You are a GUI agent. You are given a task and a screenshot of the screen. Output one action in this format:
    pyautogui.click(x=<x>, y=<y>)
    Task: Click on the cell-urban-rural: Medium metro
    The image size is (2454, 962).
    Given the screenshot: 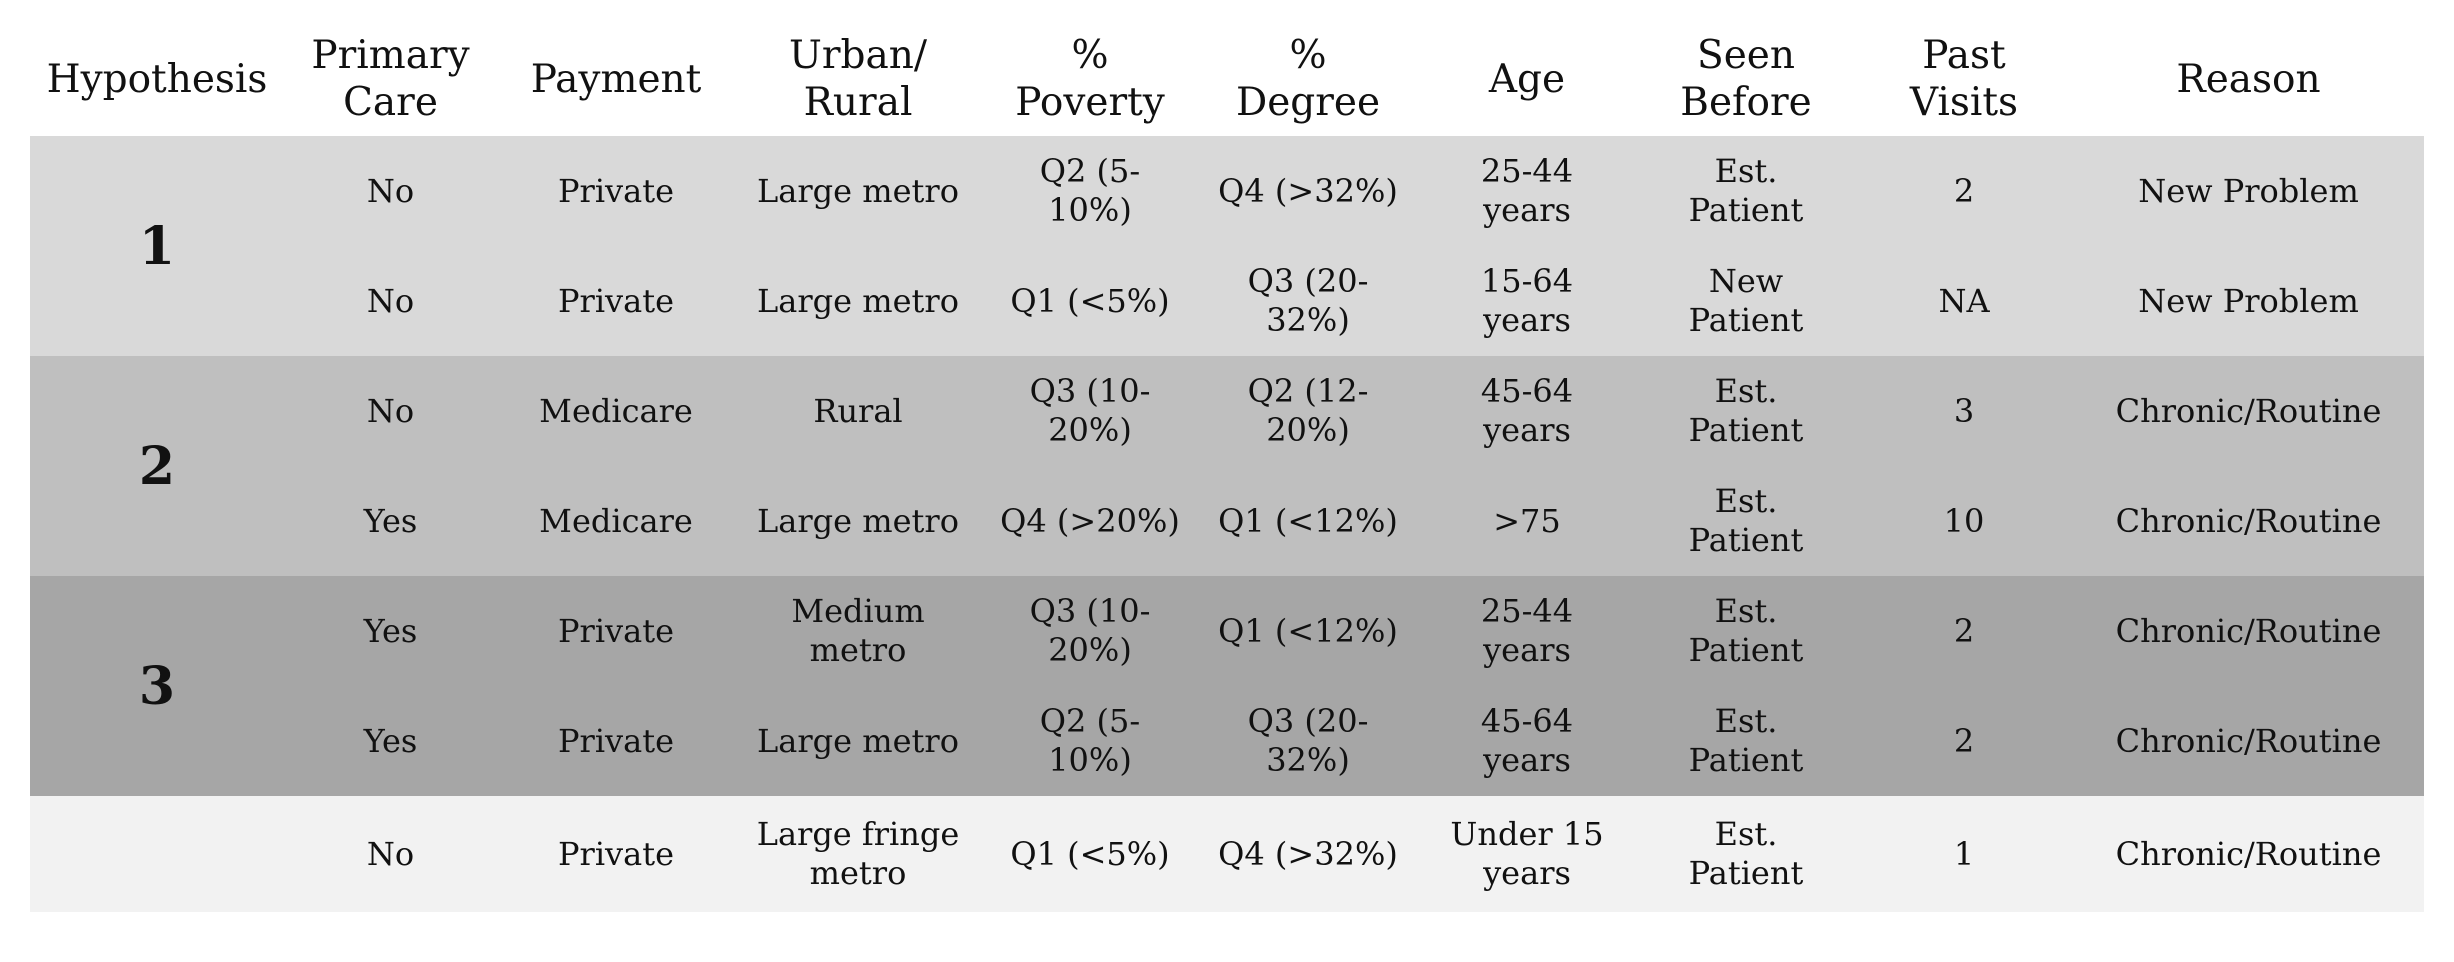 What is the action you would take?
    pyautogui.click(x=858, y=631)
    